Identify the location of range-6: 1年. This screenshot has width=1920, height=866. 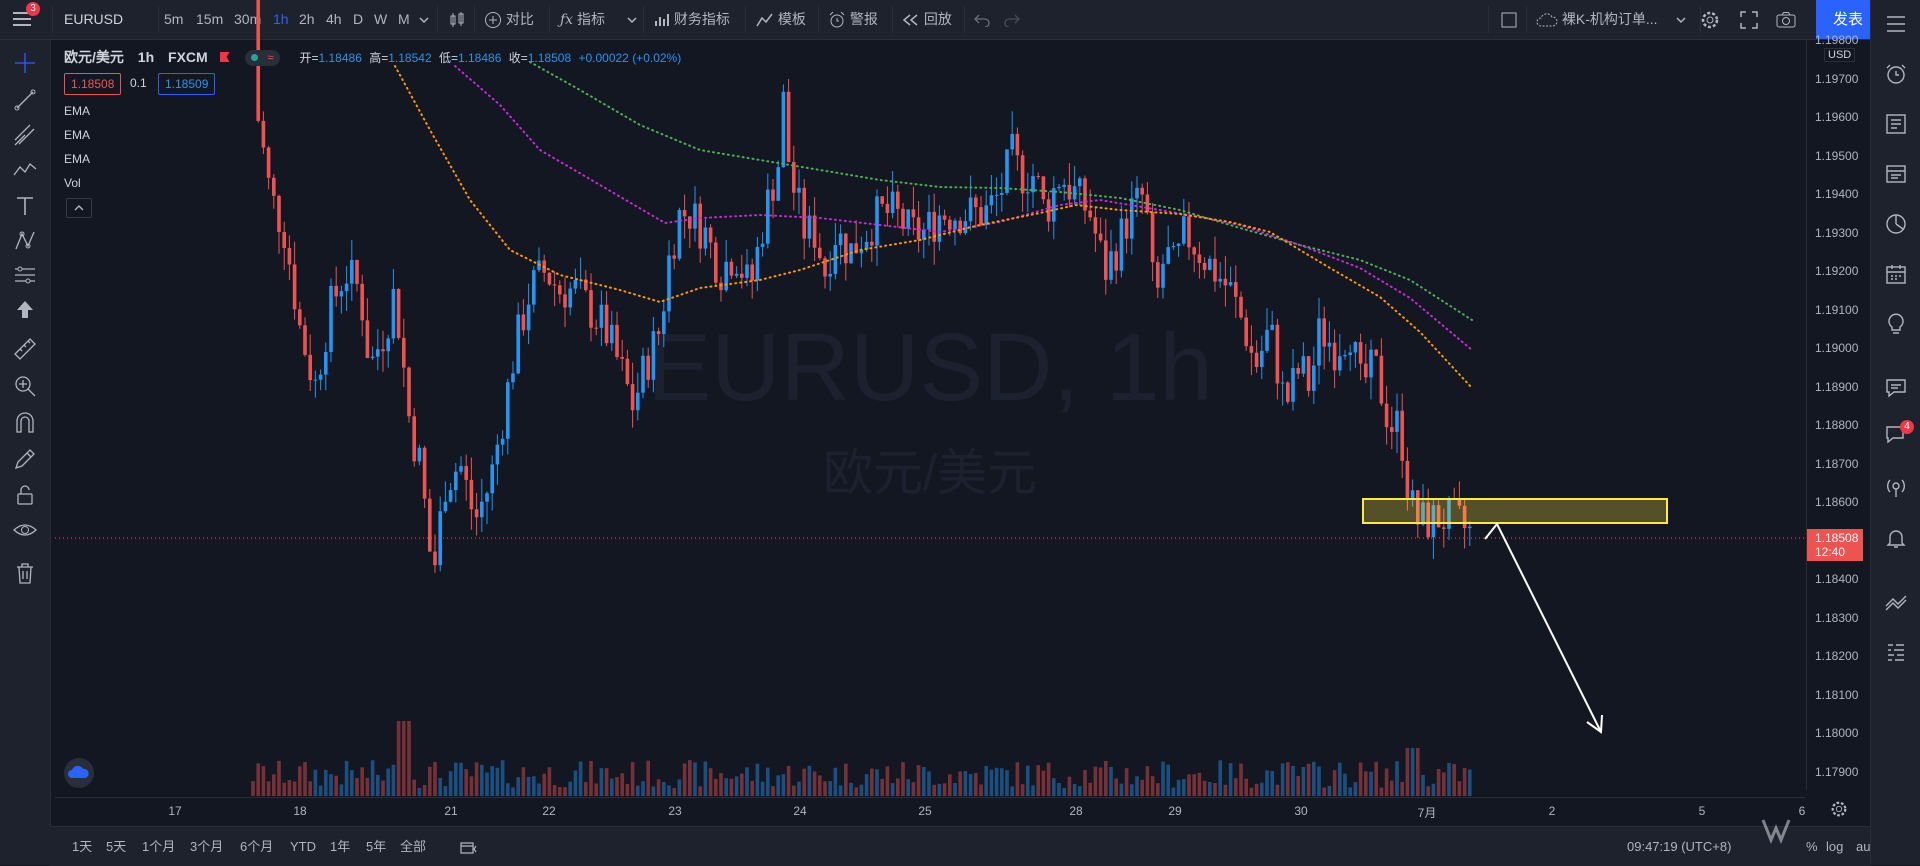
(340, 846).